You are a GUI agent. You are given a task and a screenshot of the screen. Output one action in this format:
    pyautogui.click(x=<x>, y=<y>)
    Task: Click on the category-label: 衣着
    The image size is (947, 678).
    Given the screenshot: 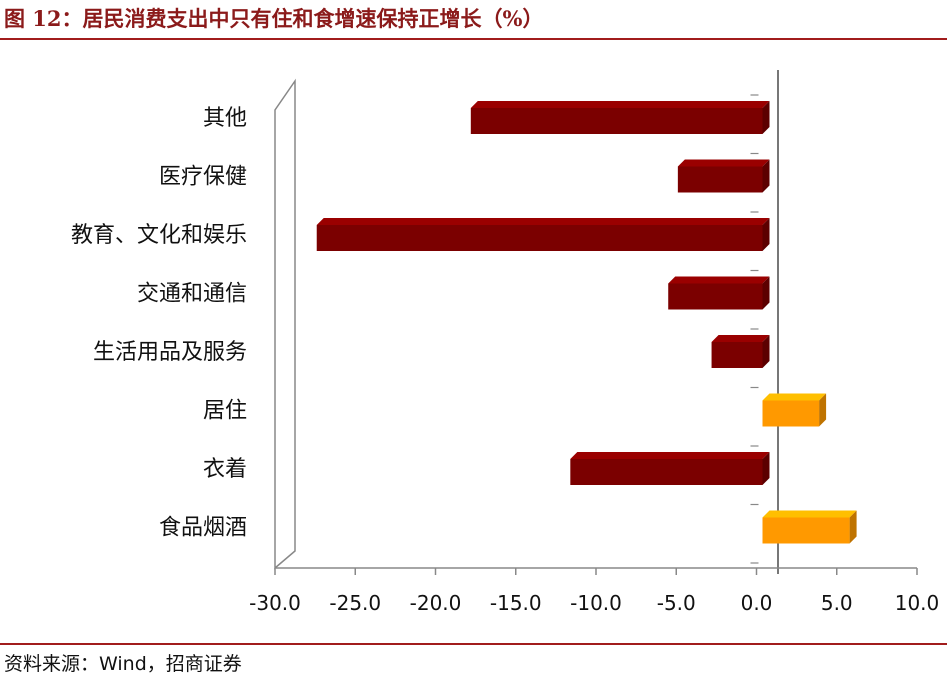 What is the action you would take?
    pyautogui.click(x=225, y=469)
    